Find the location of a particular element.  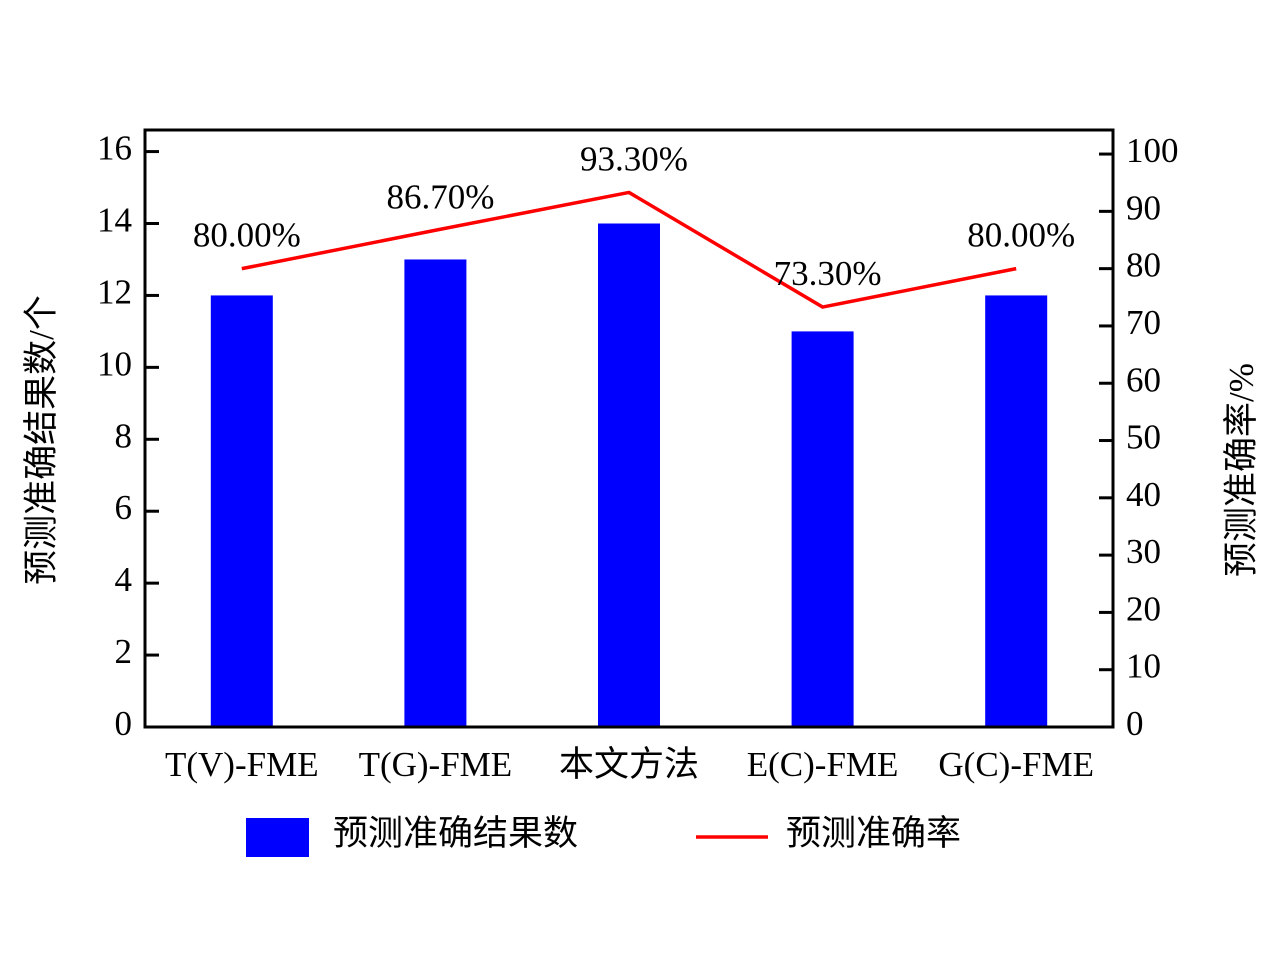

data-label: 73.30% is located at coordinates (828, 273).